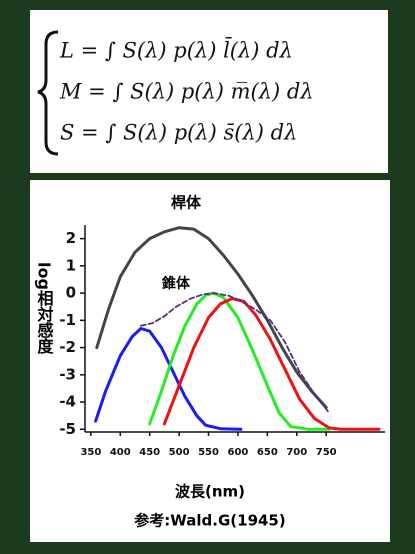 This screenshot has width=415, height=554. What do you see at coordinates (90, 452) in the screenshot?
I see `x-tick-label: 350` at bounding box center [90, 452].